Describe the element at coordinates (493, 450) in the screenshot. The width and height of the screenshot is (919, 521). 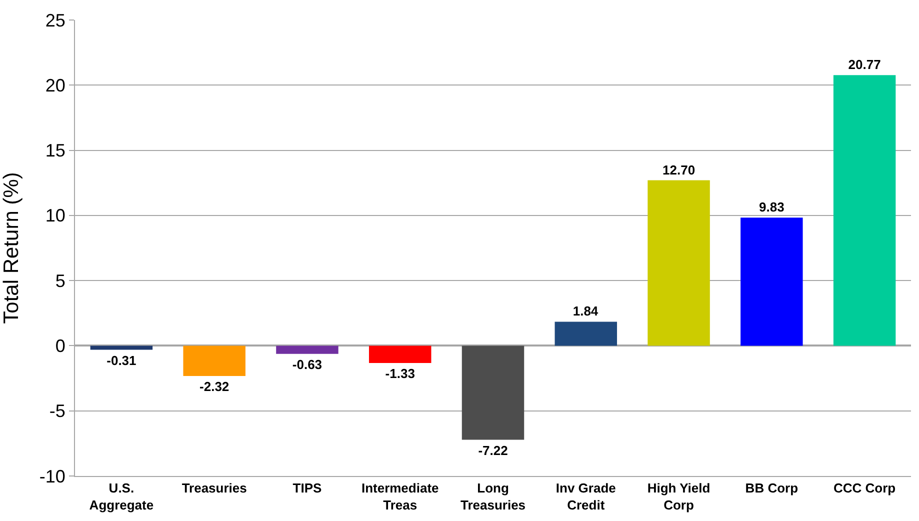
I see `data-label: -7.22` at that location.